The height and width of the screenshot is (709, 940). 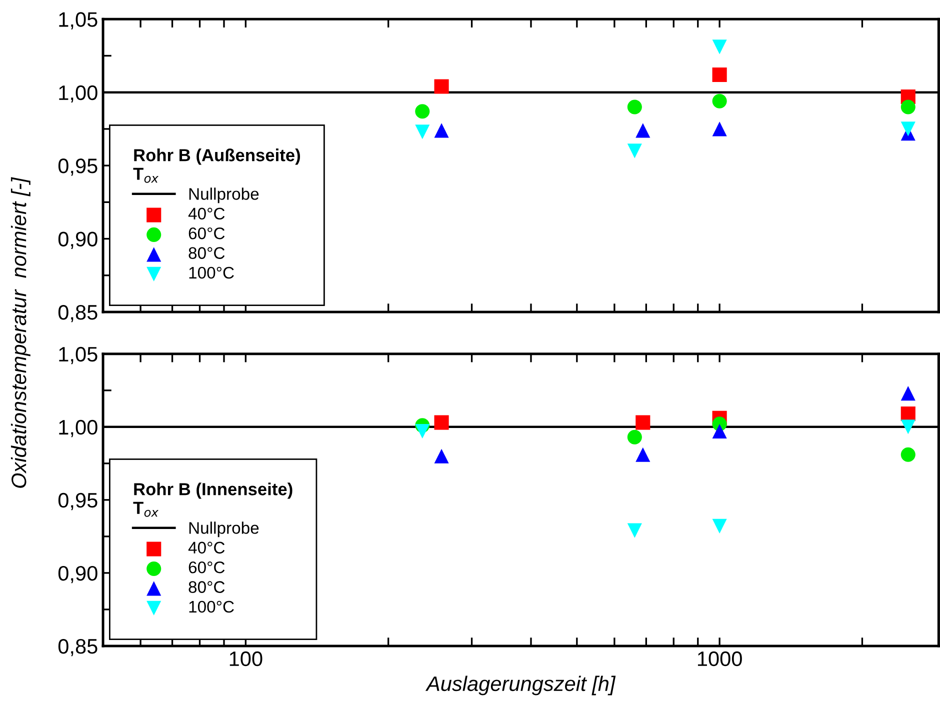 I want to click on x-axis-title: Auslagerungszeit [h], so click(x=520, y=686).